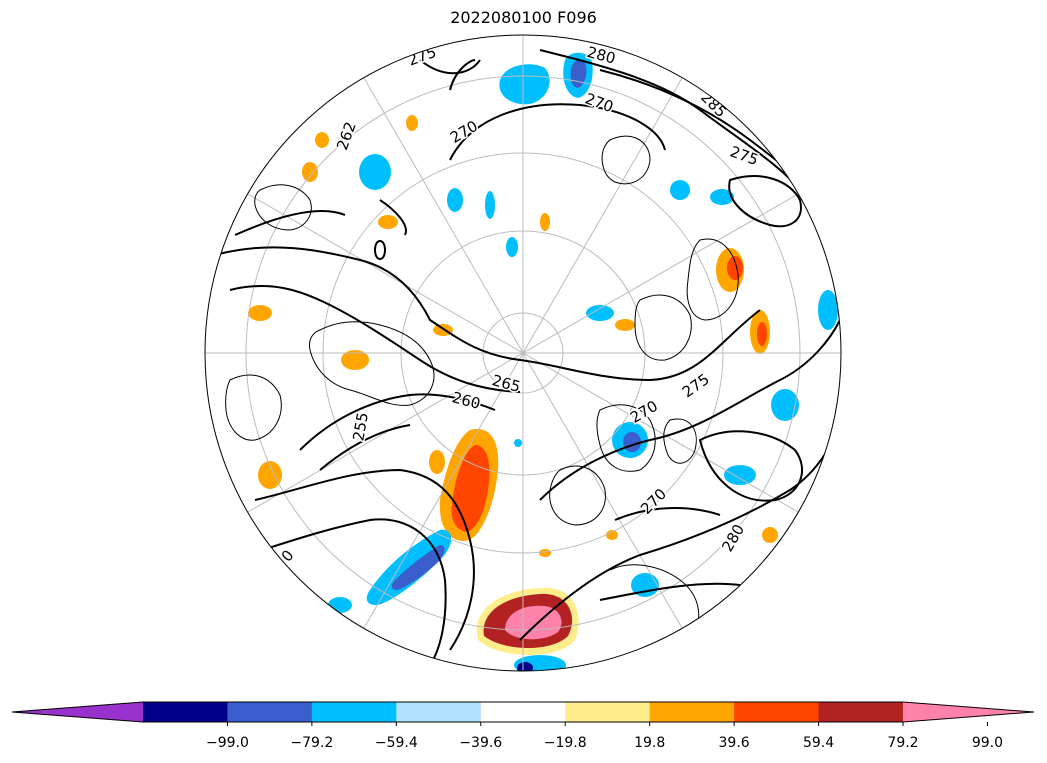 Image resolution: width=1047 pixels, height=763 pixels. Describe the element at coordinates (506, 383) in the screenshot. I see `contour-label: 265` at that location.